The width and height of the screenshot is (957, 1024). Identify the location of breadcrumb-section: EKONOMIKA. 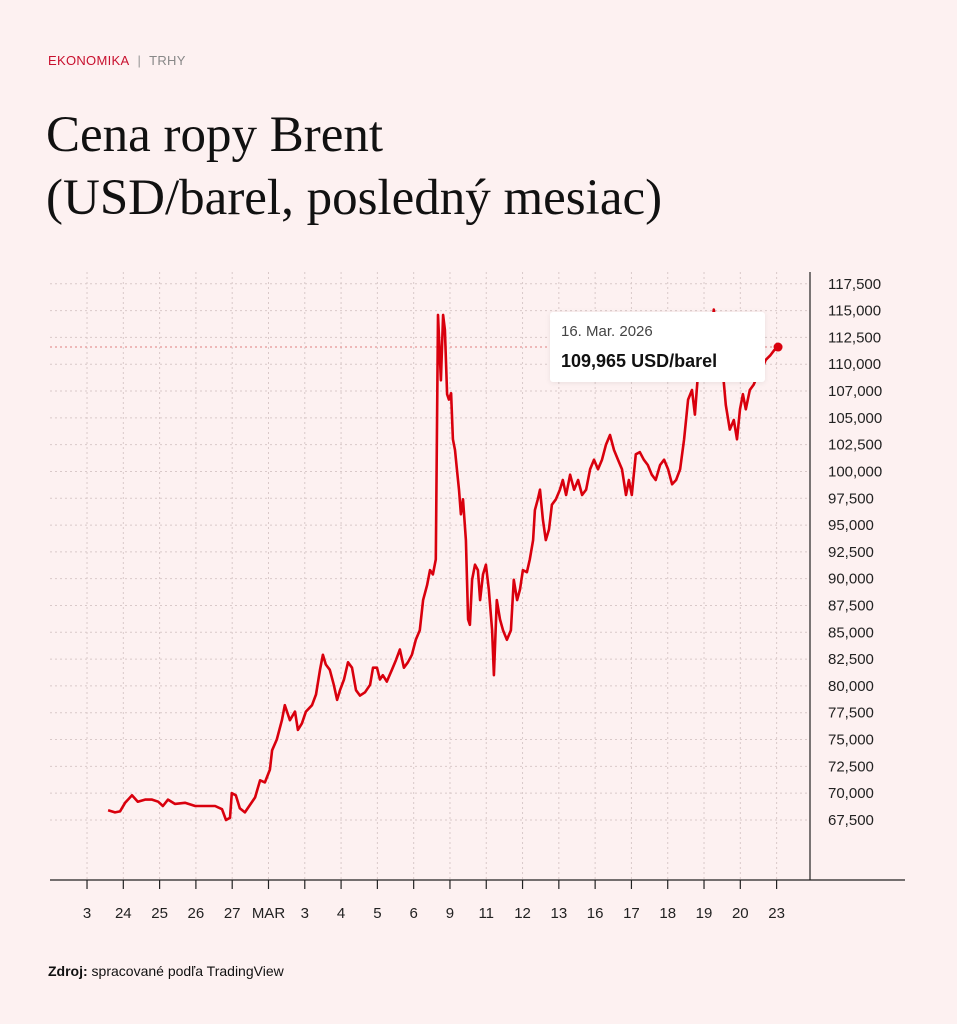
(89, 60).